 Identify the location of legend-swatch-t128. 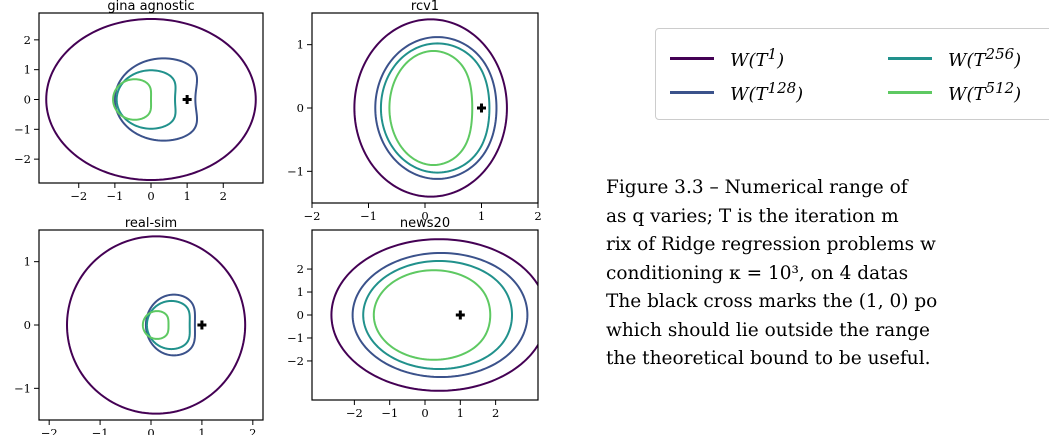
(692, 92).